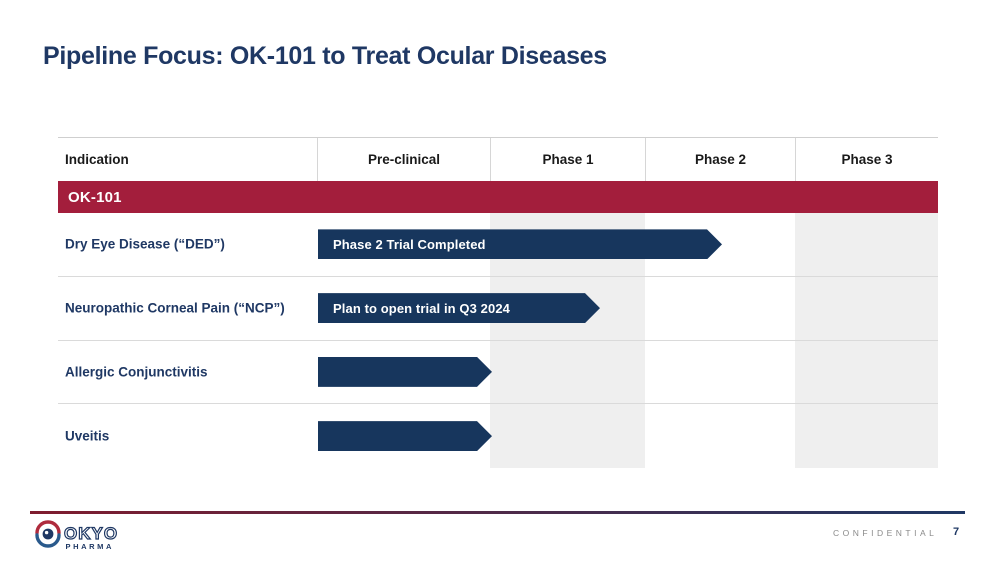 The width and height of the screenshot is (1000, 564). What do you see at coordinates (409, 244) in the screenshot?
I see `progress-arrow-label: Phase 2 Trial Completed` at bounding box center [409, 244].